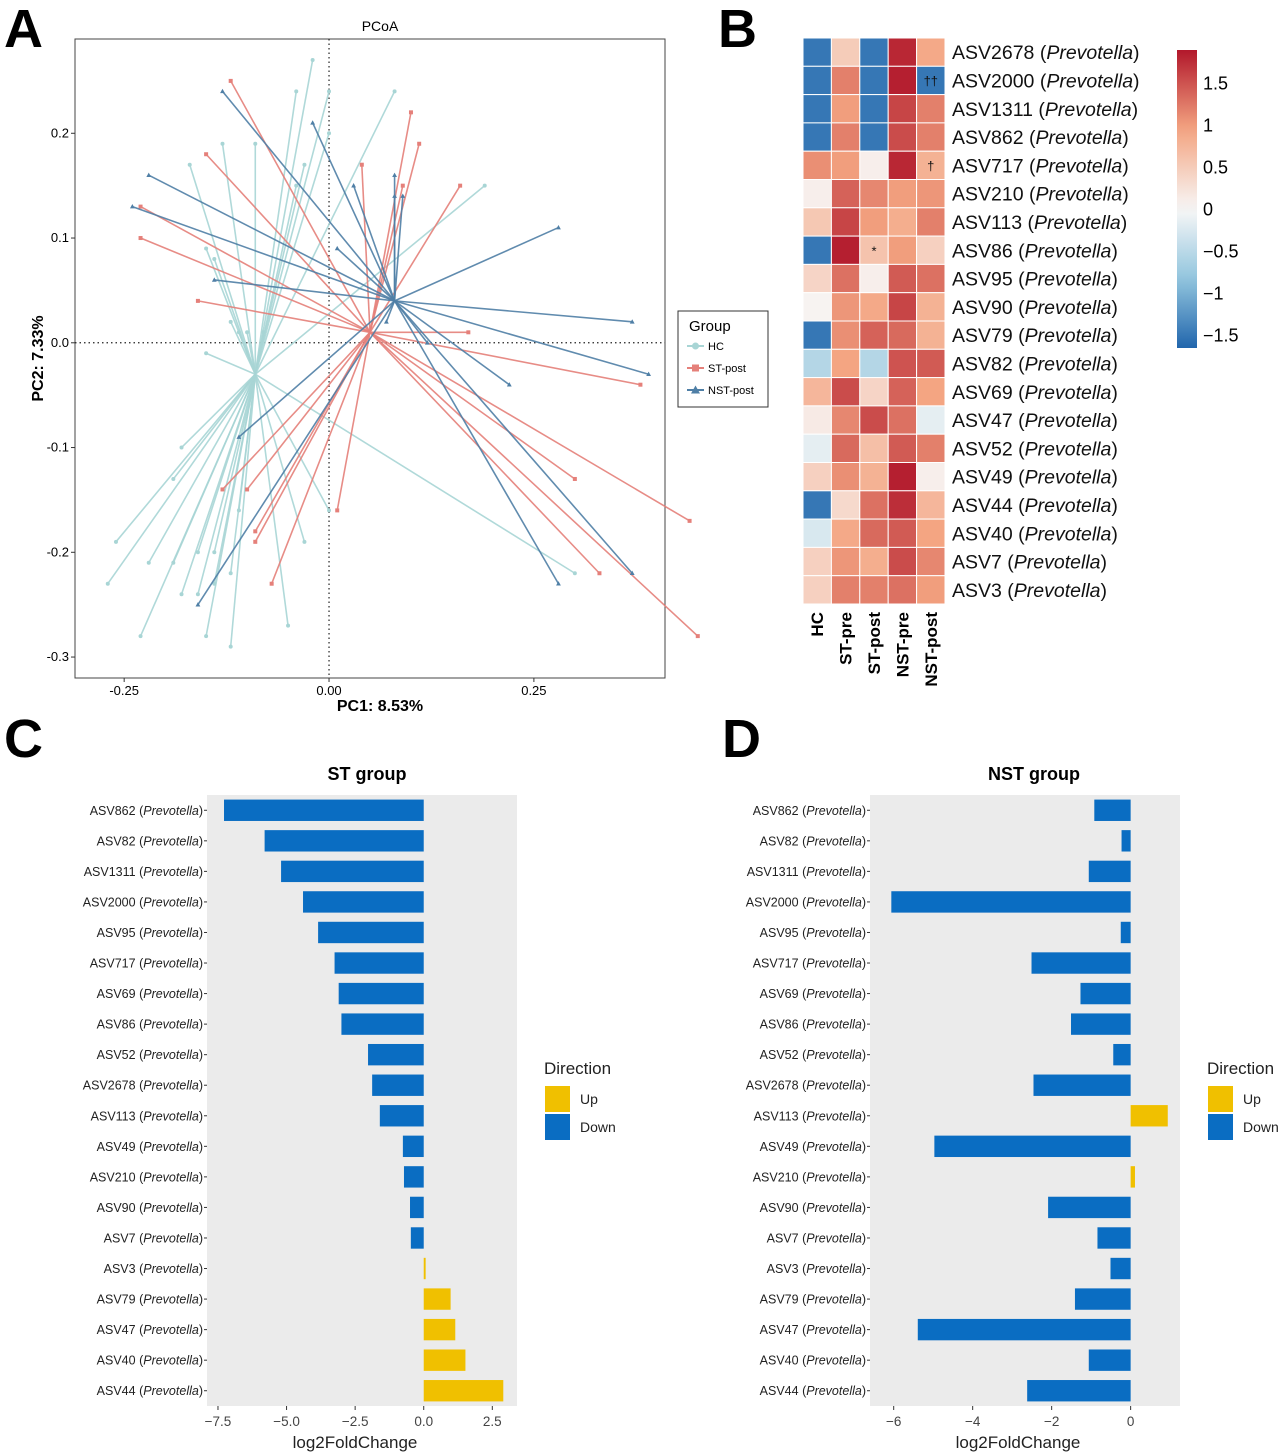 Image resolution: width=1280 pixels, height=1452 pixels. Describe the element at coordinates (109, 1086) in the screenshot. I see `category-asv: ASV2678` at that location.